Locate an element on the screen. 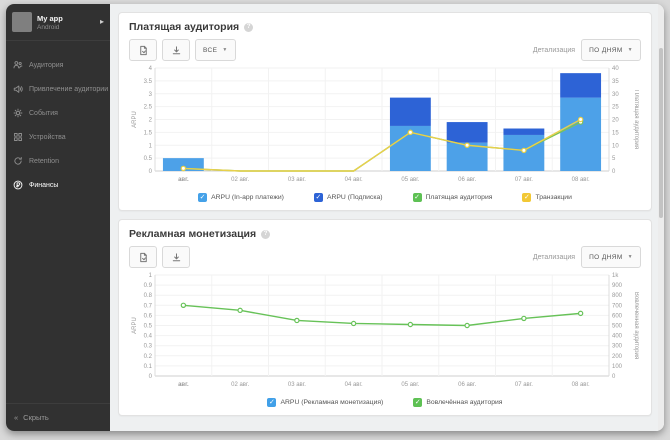  legend-label: Платящая аудитория is located at coordinates (459, 197).